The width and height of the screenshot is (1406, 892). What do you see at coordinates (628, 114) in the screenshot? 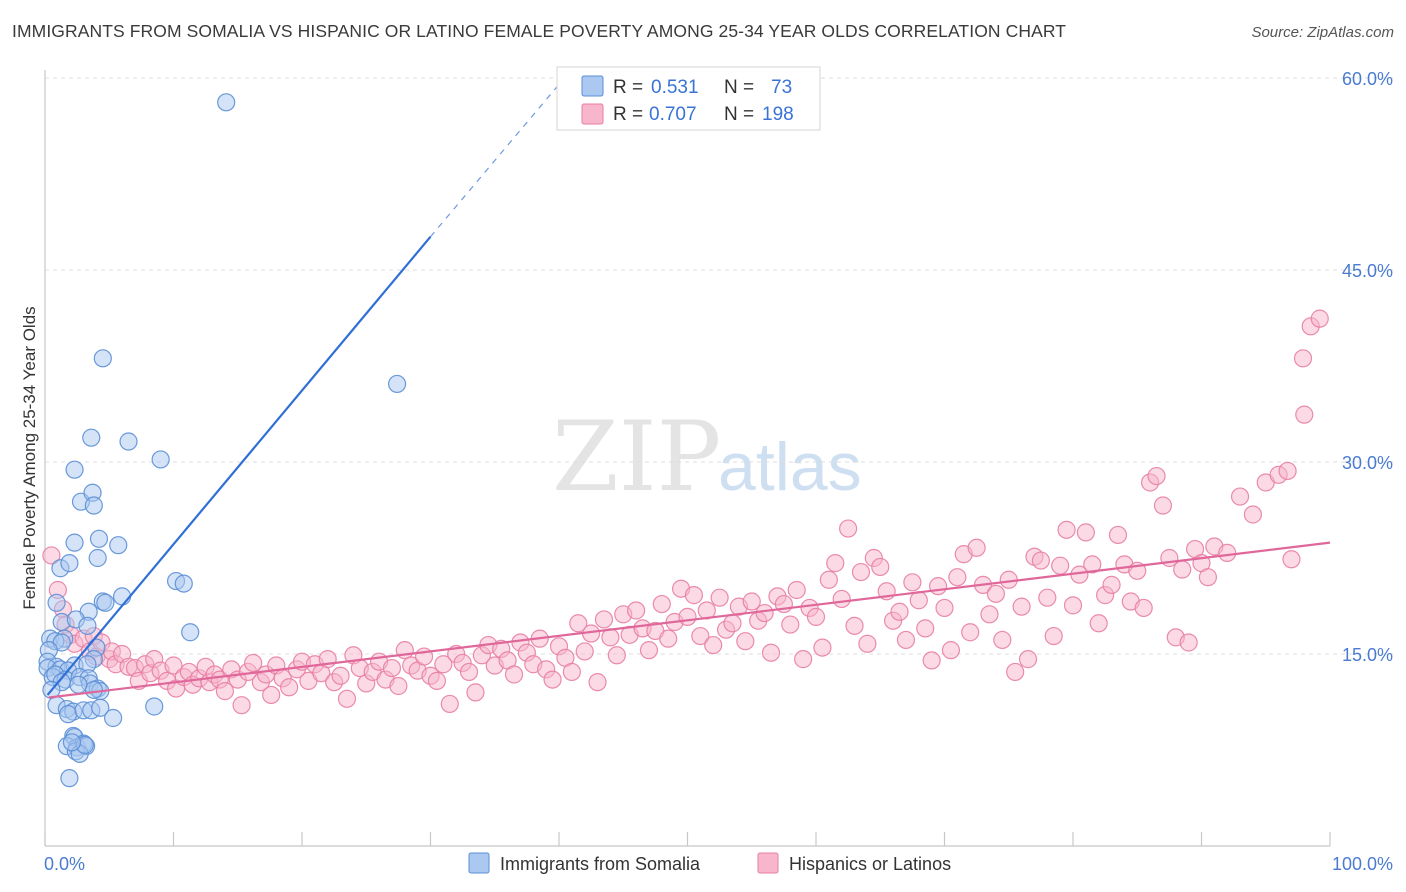
I see `legend-r-label-2: R =` at bounding box center [628, 114].